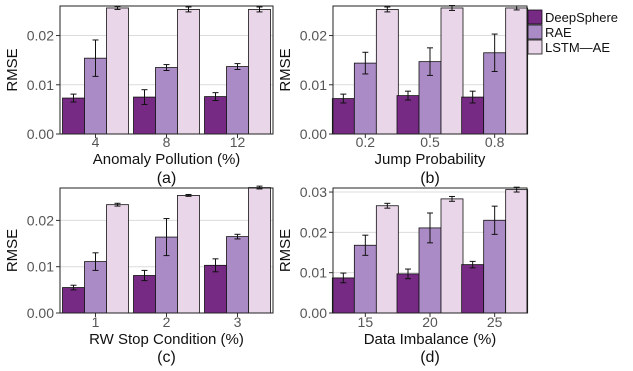 The image size is (633, 371). Describe the element at coordinates (430, 178) in the screenshot. I see `panel-label: (b)` at that location.